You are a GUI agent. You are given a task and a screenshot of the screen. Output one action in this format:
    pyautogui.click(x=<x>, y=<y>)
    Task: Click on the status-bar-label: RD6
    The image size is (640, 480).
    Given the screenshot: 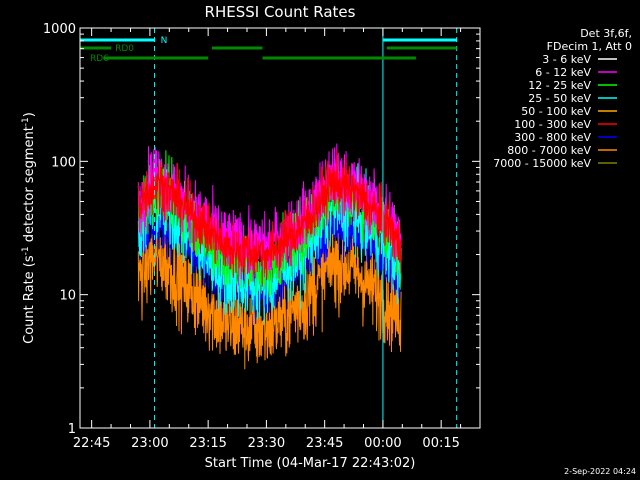 What is the action you would take?
    pyautogui.click(x=99, y=59)
    